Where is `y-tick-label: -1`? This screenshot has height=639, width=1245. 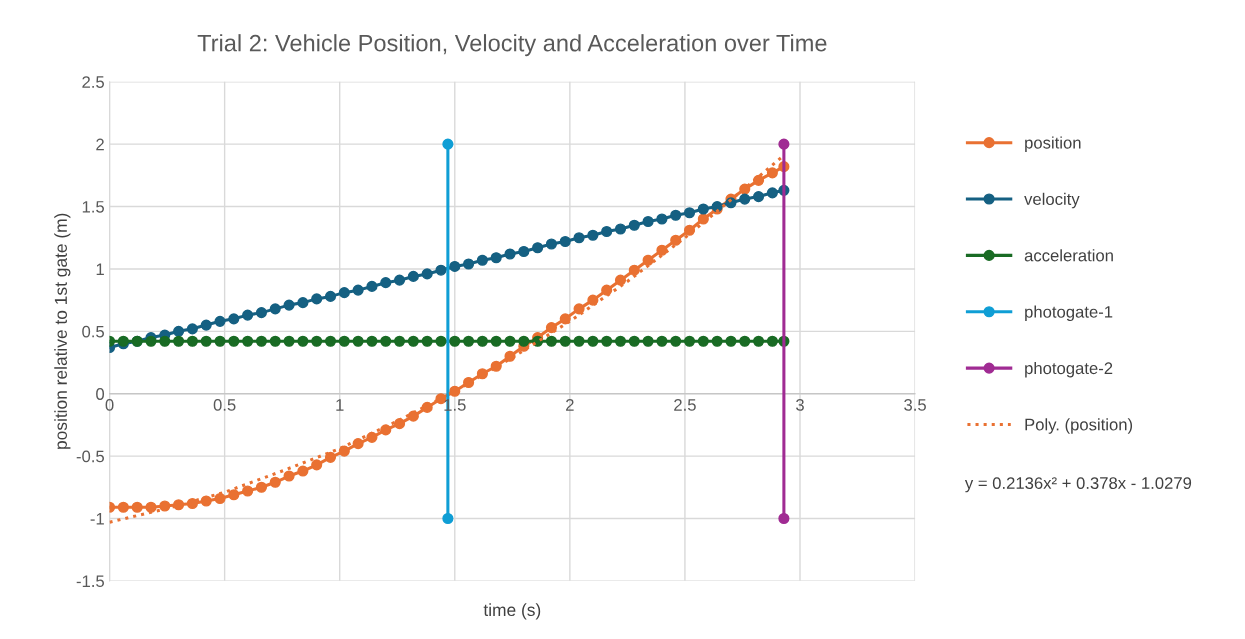 y-tick-label: -1 is located at coordinates (97, 519).